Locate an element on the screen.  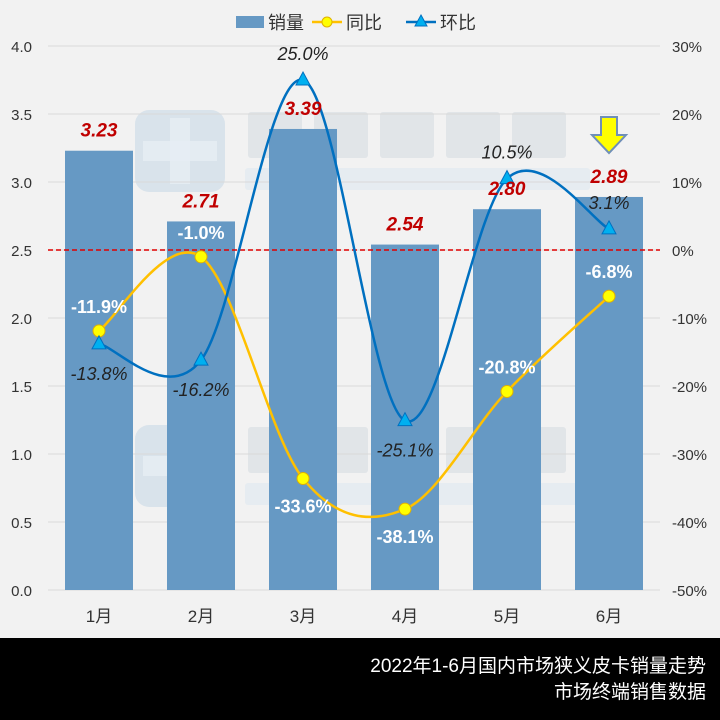
y-left-tick: 3.0 is located at coordinates (21, 183).